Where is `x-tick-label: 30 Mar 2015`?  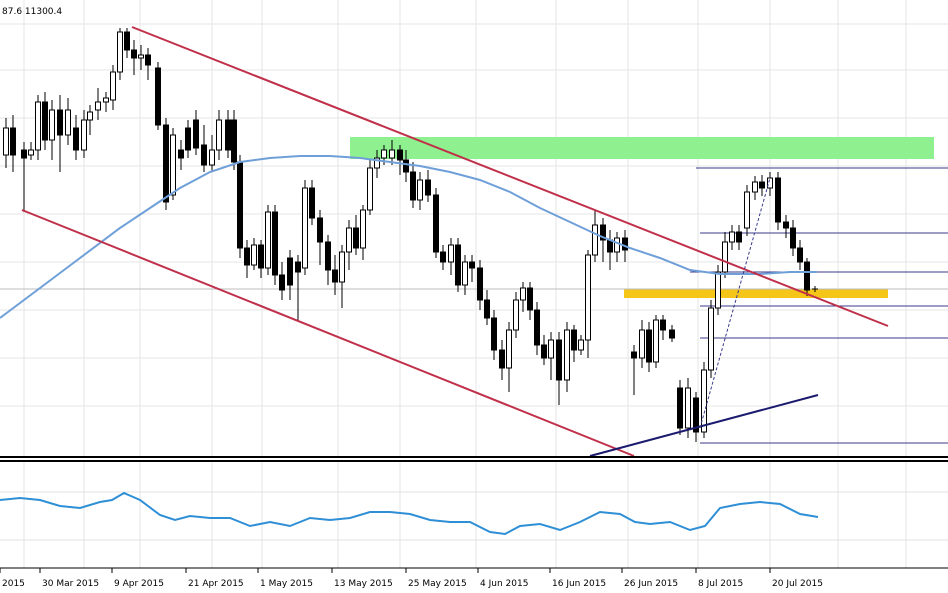
x-tick-label: 30 Mar 2015 is located at coordinates (70, 584).